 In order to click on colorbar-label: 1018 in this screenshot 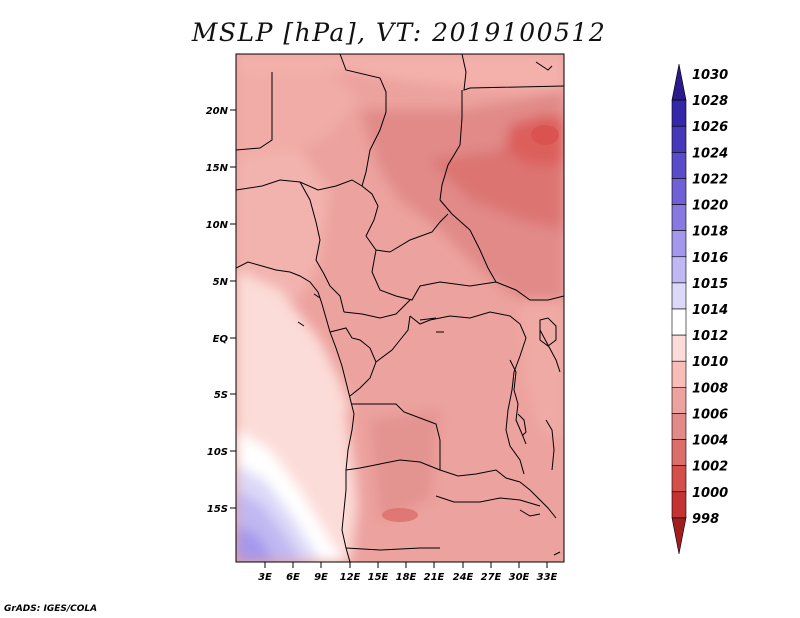, I will do `click(710, 232)`.